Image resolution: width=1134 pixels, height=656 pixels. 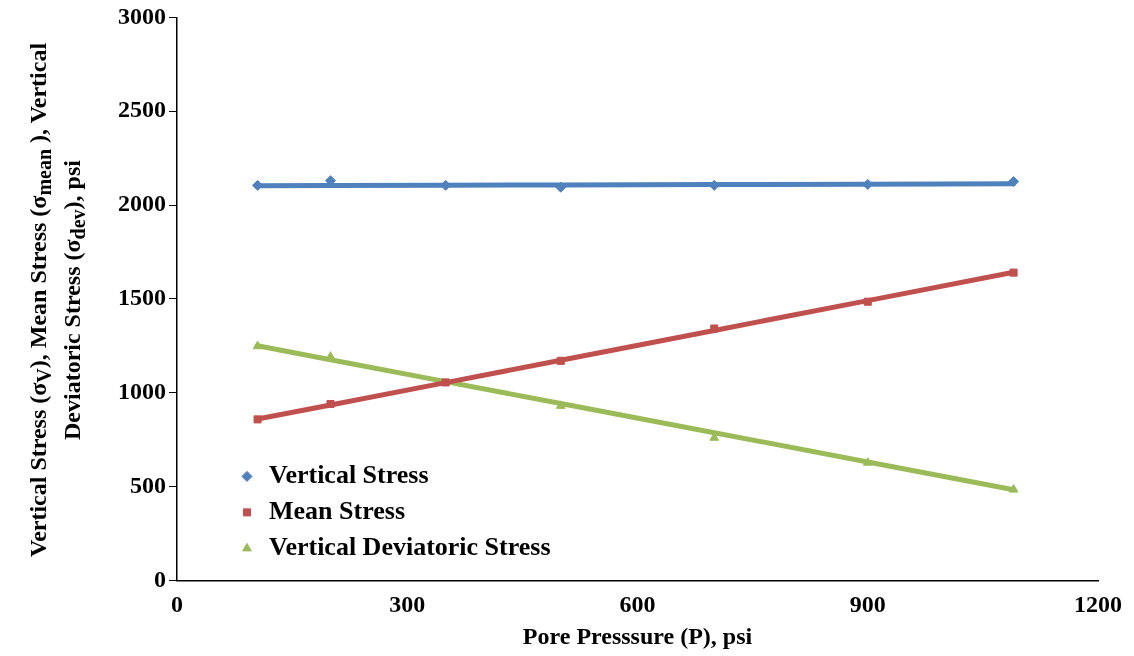 What do you see at coordinates (142, 390) in the screenshot?
I see `y-tick-label: 1000` at bounding box center [142, 390].